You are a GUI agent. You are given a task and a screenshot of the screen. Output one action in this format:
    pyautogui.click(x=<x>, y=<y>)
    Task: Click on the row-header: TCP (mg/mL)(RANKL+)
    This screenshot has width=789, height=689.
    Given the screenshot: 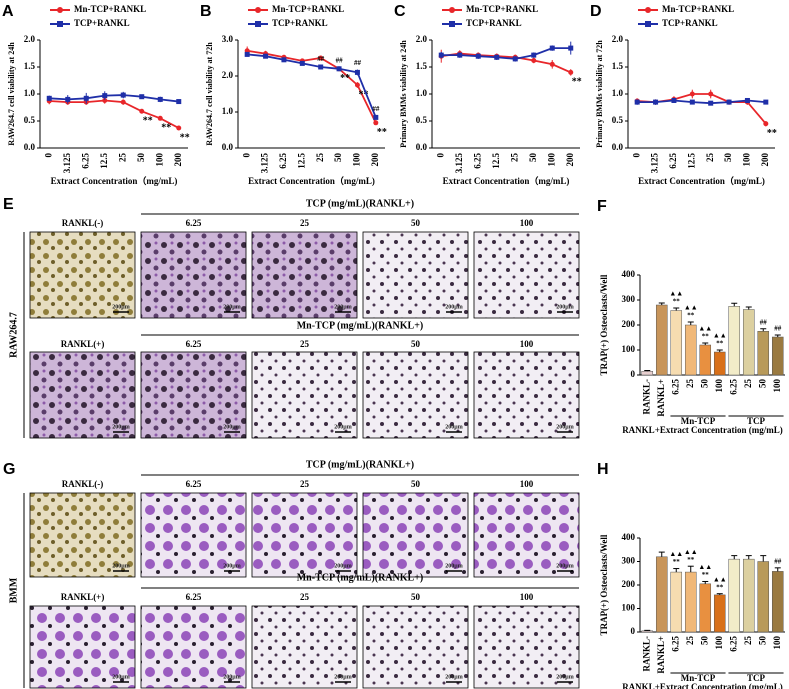 What is the action you would take?
    pyautogui.click(x=360, y=464)
    